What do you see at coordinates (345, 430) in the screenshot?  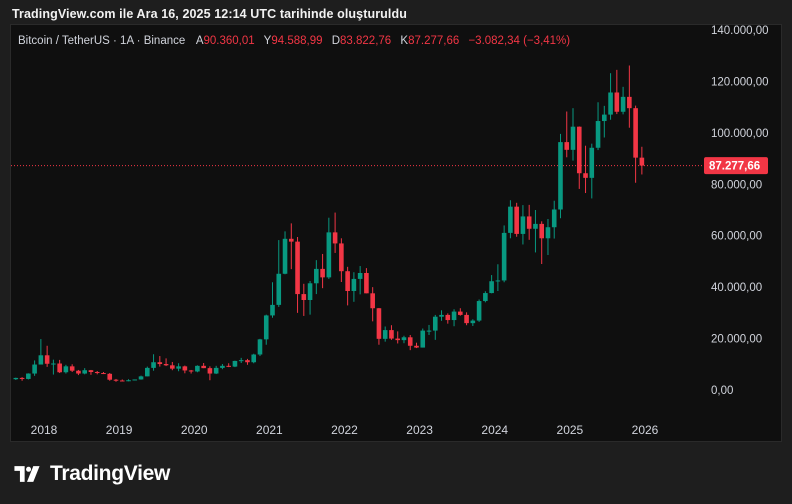 I see `x-axis: 2018 2019 2020 2021 2022 2023 2024 2025 2026` at bounding box center [345, 430].